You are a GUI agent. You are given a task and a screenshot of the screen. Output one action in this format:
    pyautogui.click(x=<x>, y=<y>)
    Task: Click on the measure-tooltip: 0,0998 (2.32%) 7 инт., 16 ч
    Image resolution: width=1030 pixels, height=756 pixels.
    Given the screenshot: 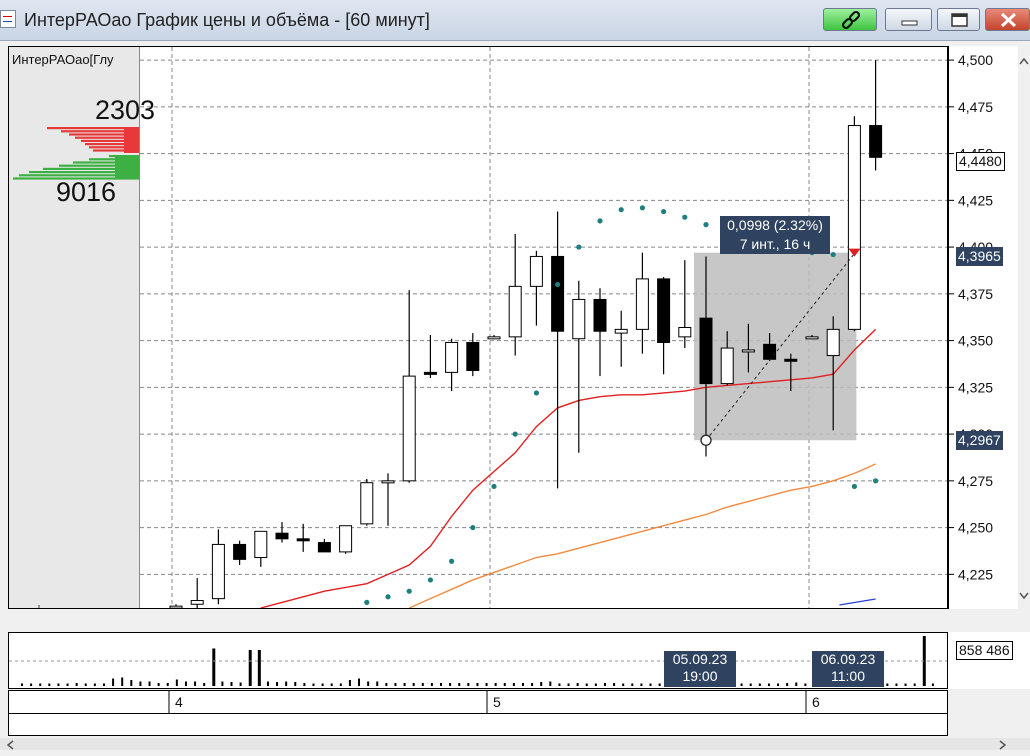 What is the action you would take?
    pyautogui.click(x=775, y=235)
    